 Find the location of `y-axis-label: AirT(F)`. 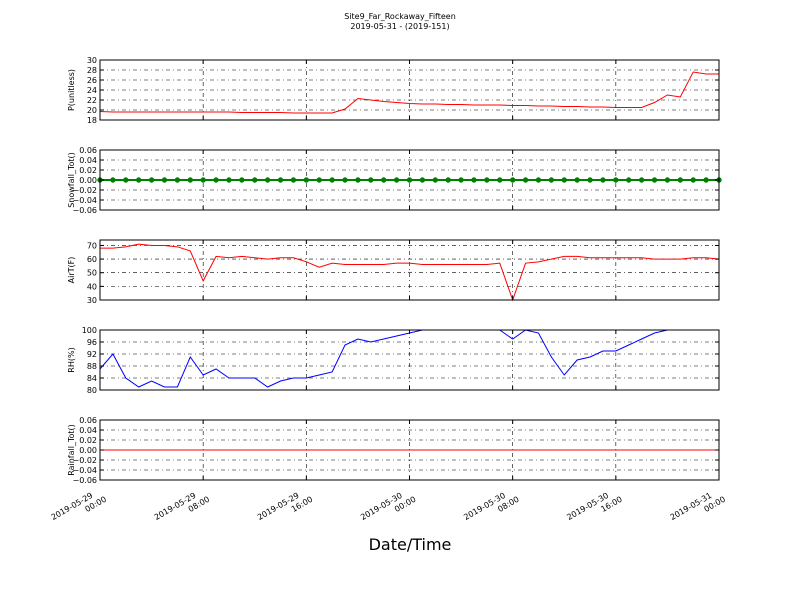

y-axis-label: AirT(F) is located at coordinates (71, 270).